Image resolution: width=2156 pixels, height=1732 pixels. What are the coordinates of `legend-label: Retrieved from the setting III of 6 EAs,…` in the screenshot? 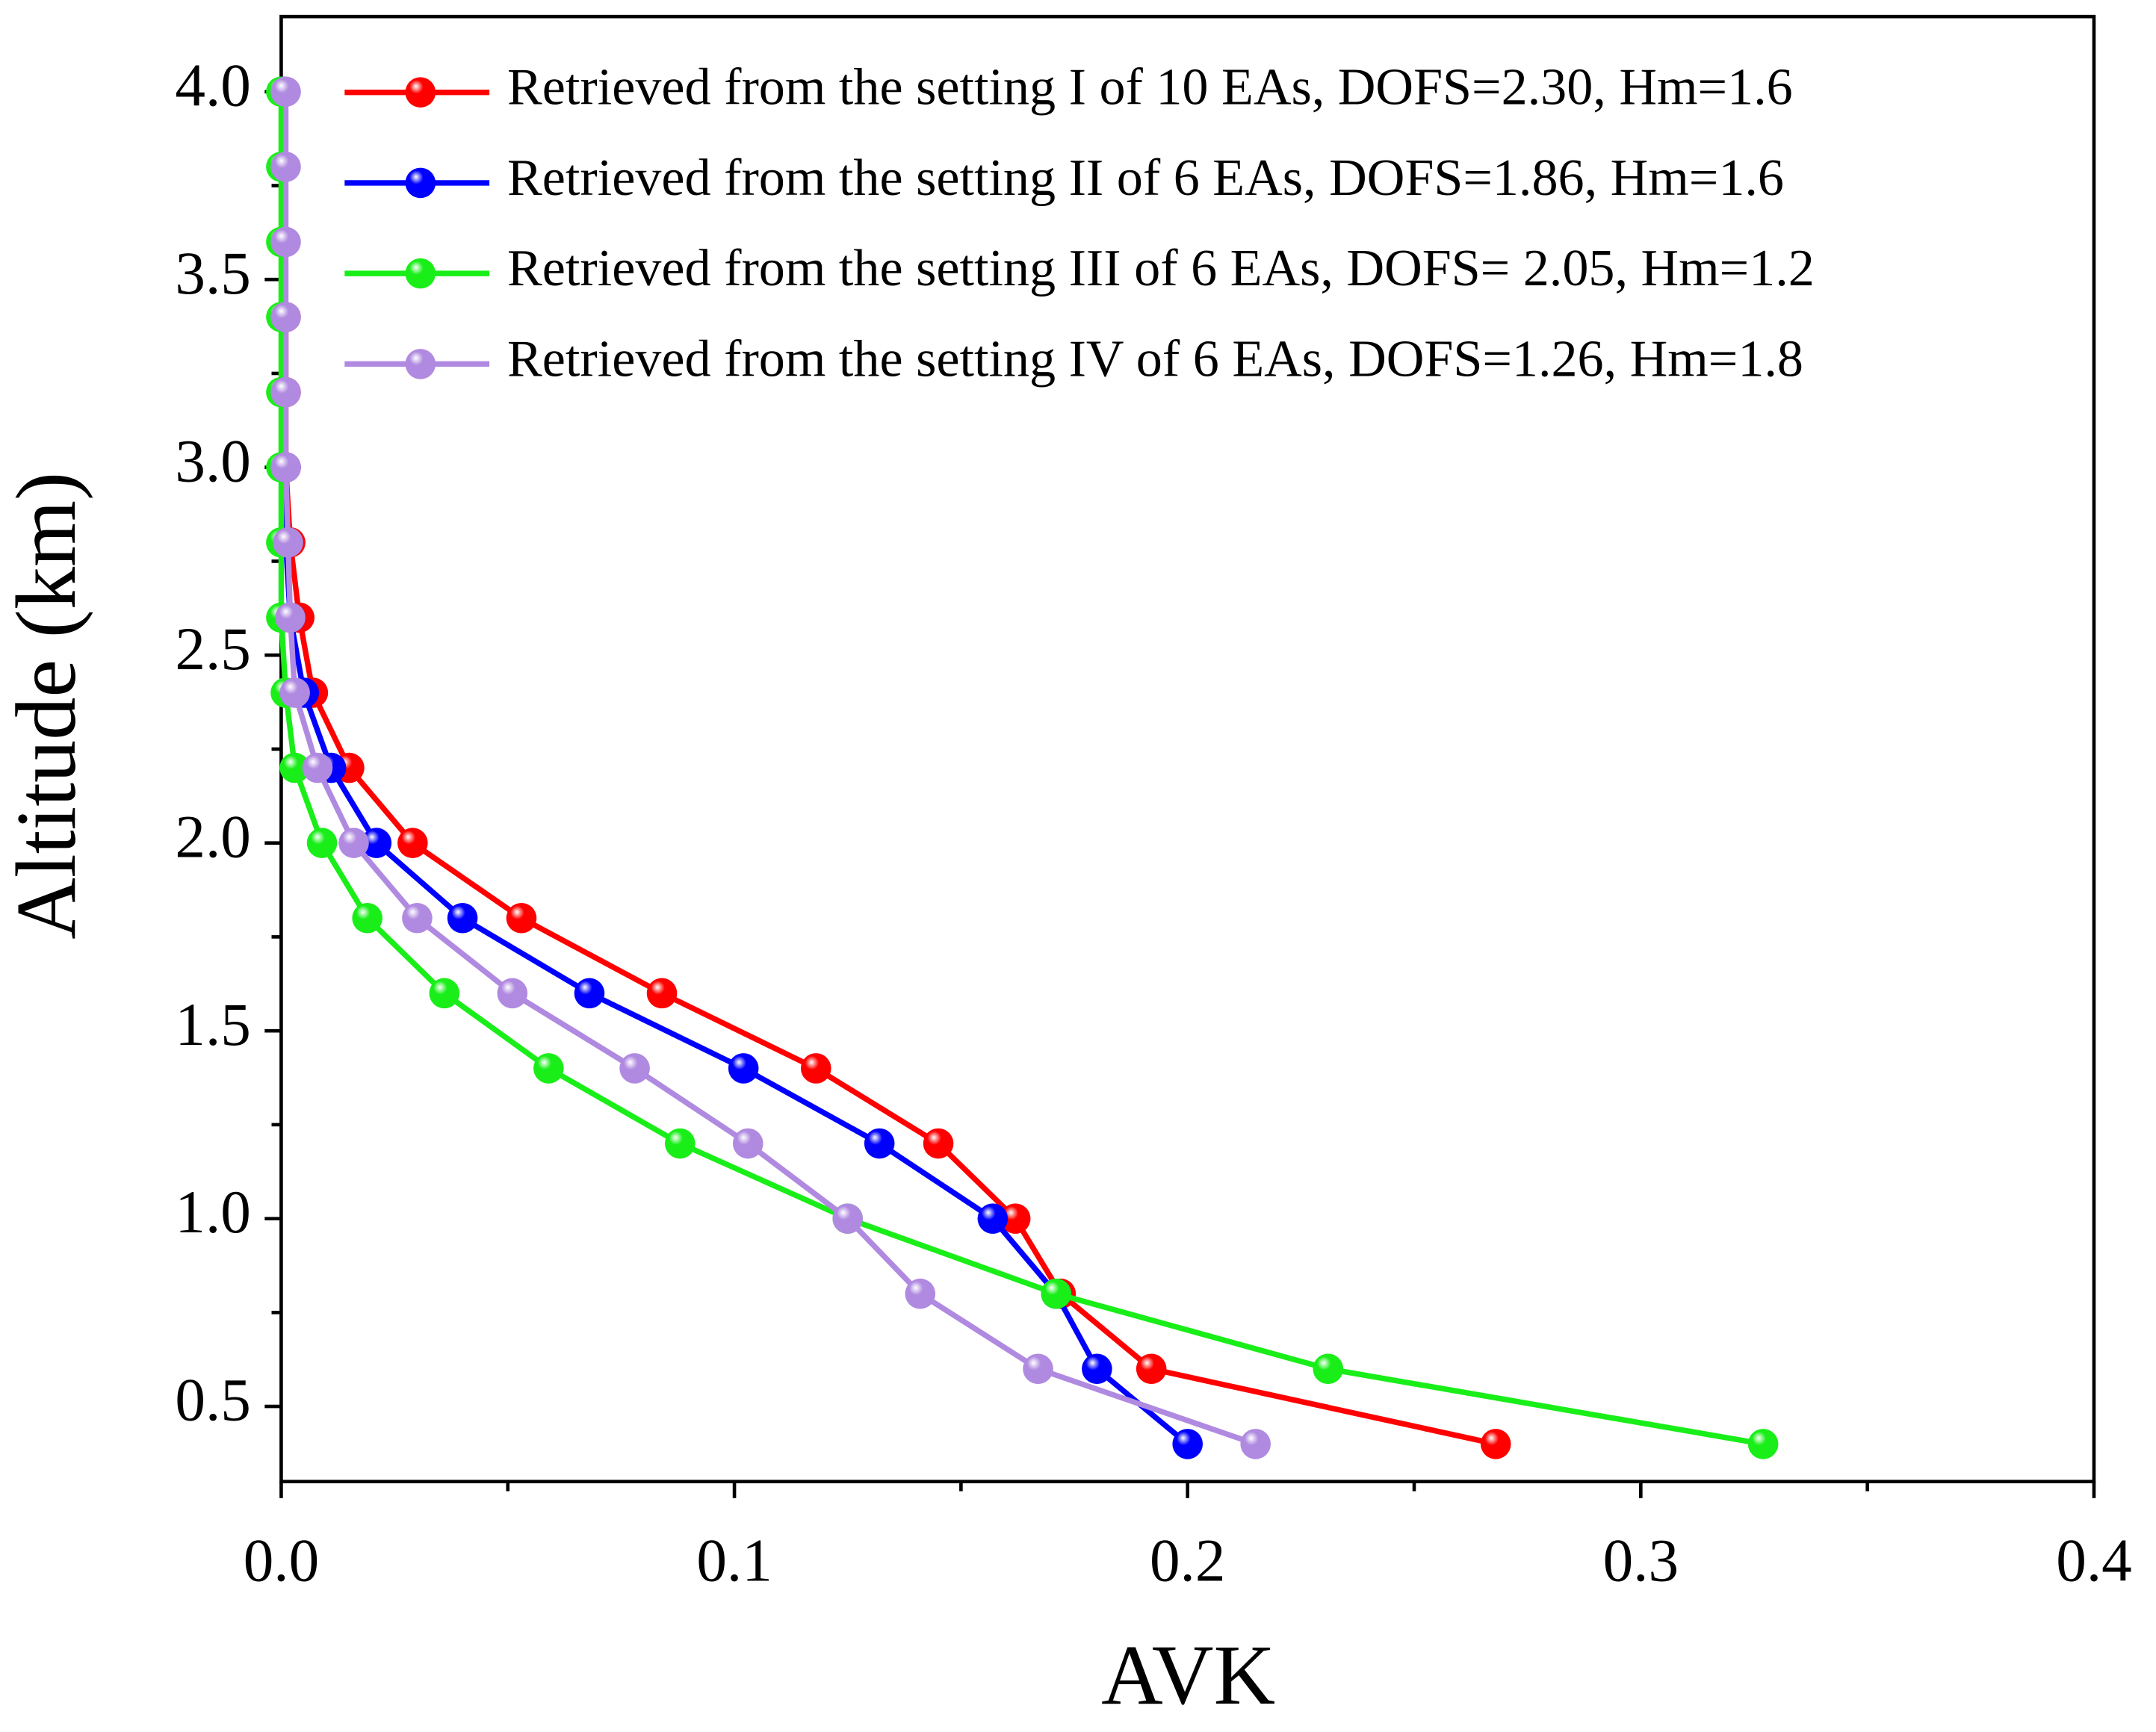 It's located at (1161, 268).